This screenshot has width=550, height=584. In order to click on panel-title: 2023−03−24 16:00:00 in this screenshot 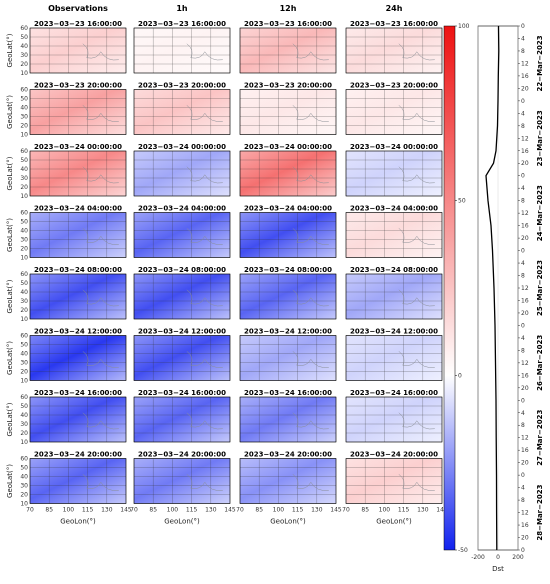, I will do `click(182, 393)`.